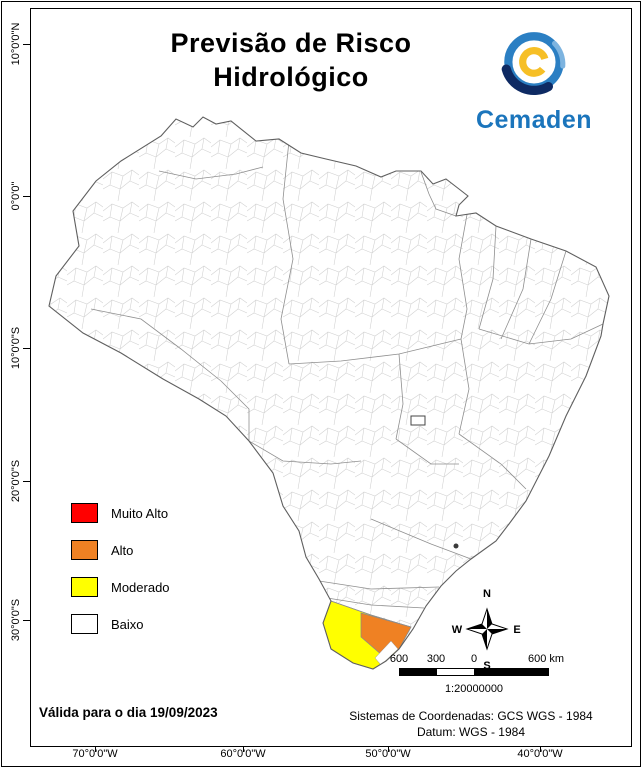 The image size is (642, 768). What do you see at coordinates (399, 659) in the screenshot?
I see `scale-label-600-left: 600` at bounding box center [399, 659].